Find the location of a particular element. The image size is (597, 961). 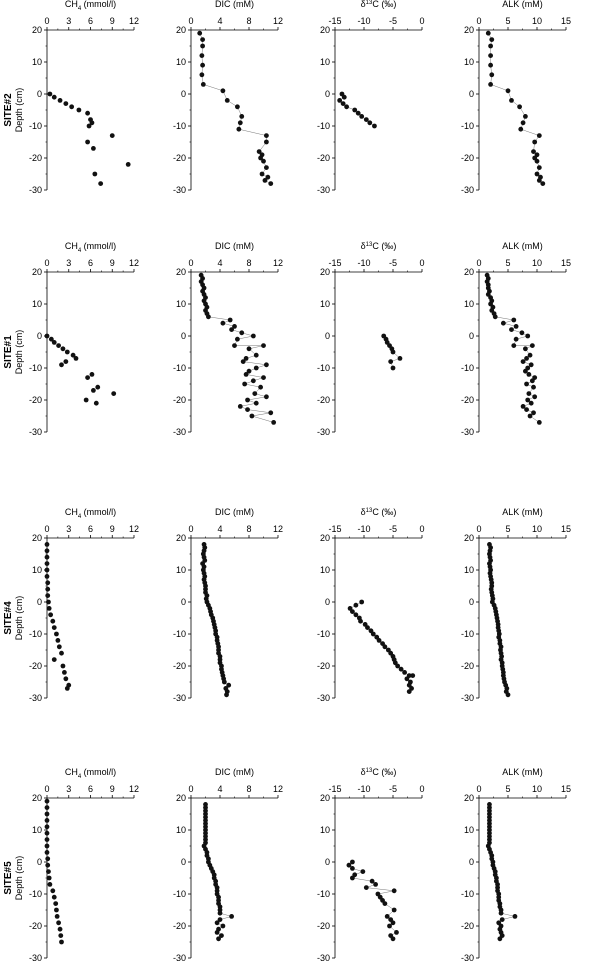

x-tick-label: 5 is located at coordinates (507, 21).